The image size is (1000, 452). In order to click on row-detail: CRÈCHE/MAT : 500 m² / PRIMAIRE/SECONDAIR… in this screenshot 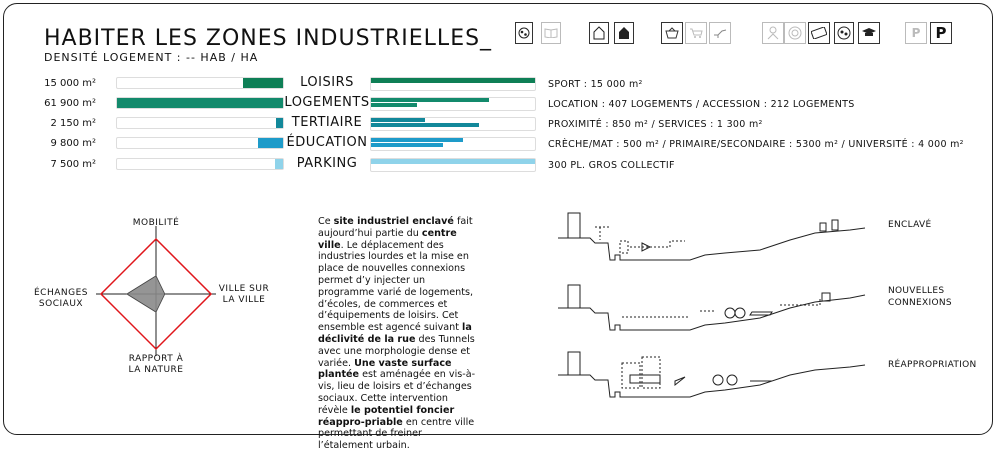, I will do `click(756, 144)`.